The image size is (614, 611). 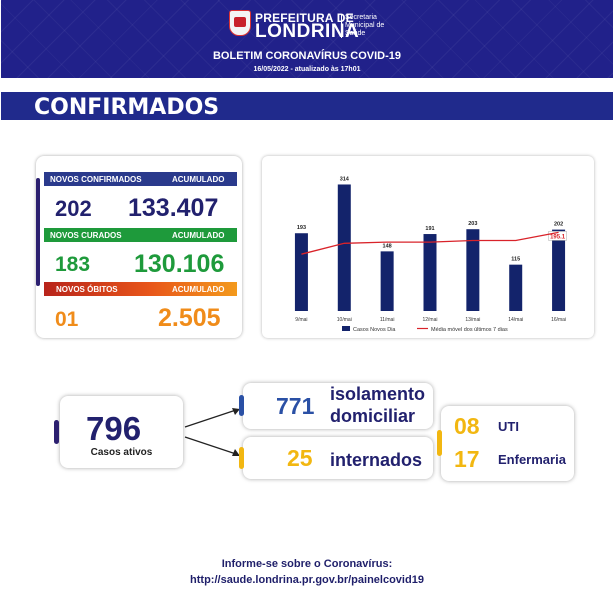 I want to click on internados-card, so click(x=338, y=458).